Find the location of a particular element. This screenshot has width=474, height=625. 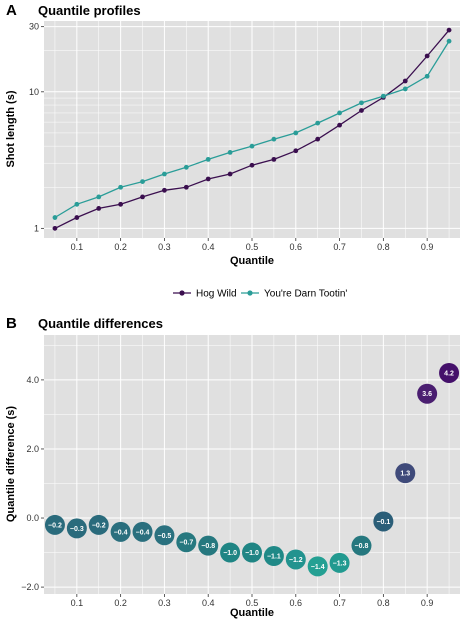

difference-point-label: −0.1 is located at coordinates (383, 522).